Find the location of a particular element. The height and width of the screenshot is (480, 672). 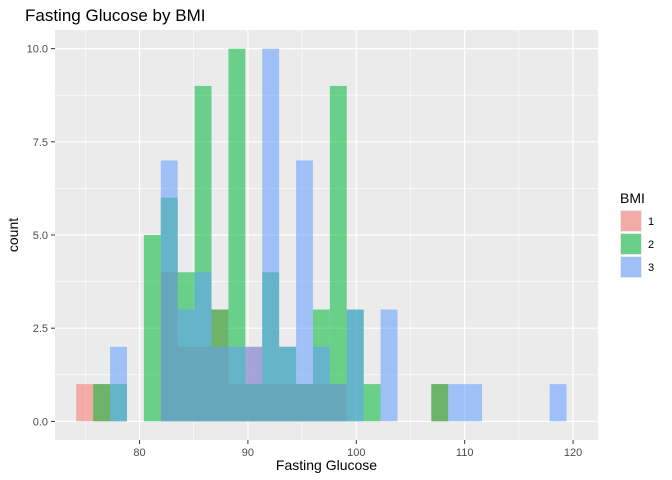

x-tick-label: 100 is located at coordinates (356, 453).